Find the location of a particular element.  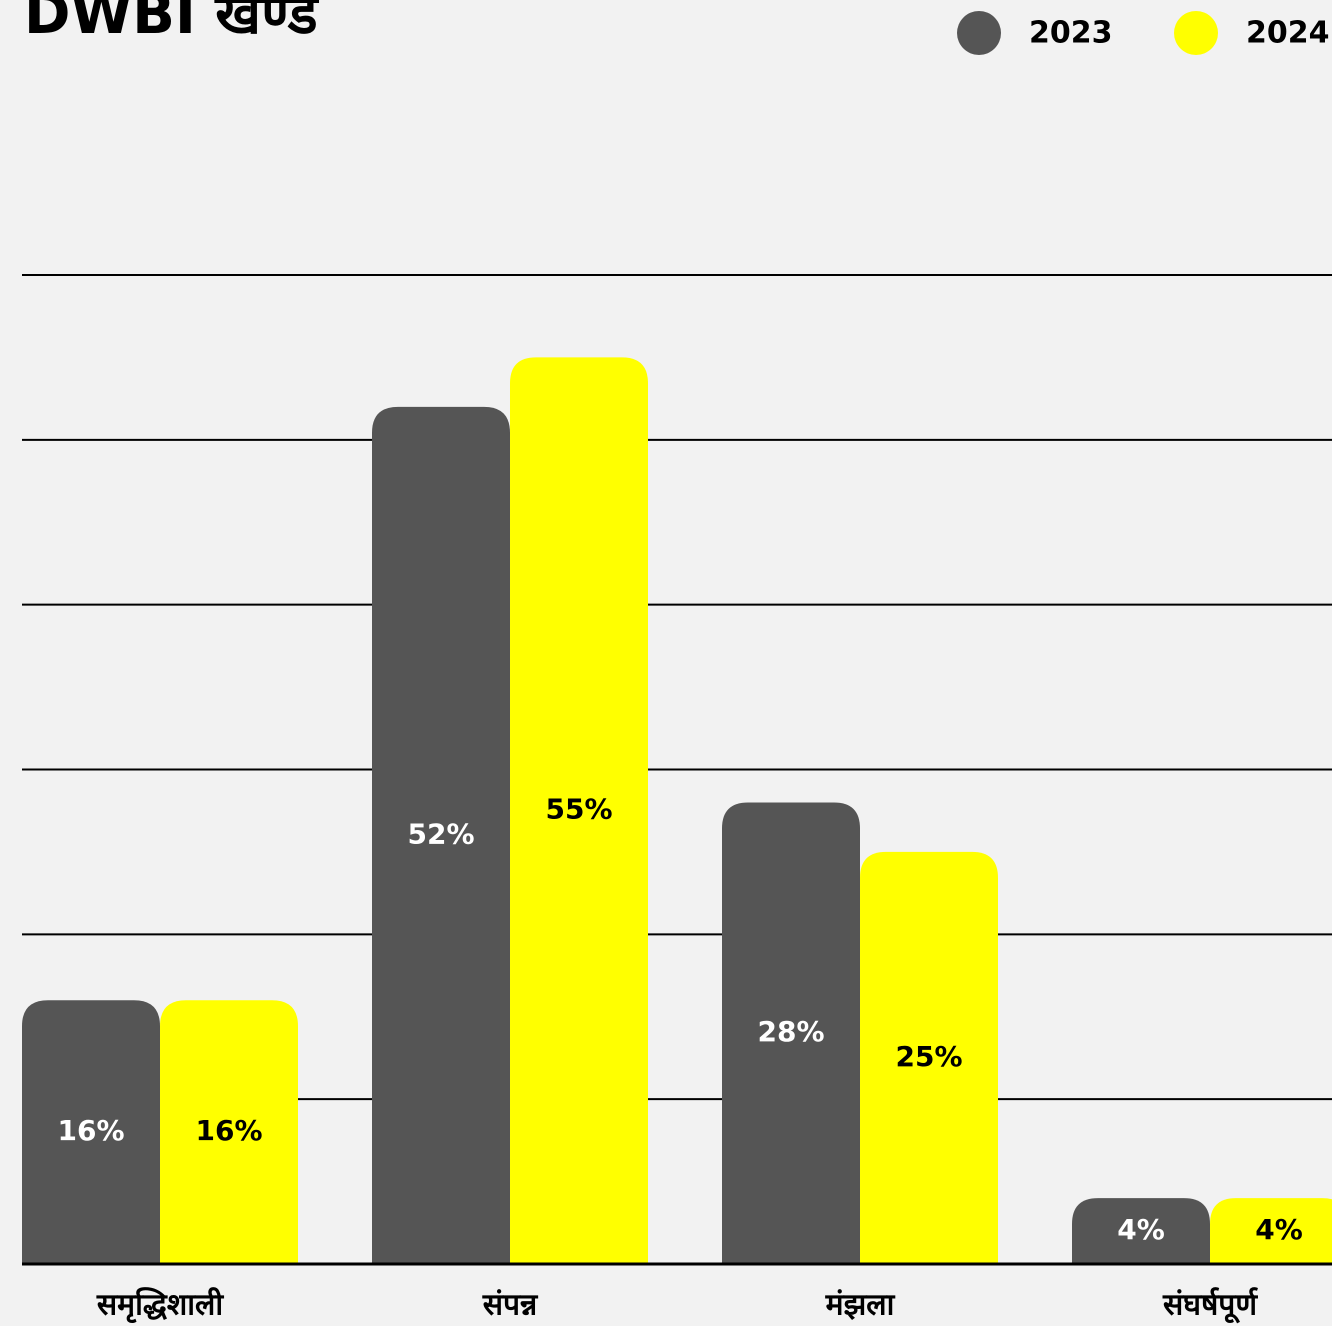

legend-label: 2023 is located at coordinates (1071, 33).